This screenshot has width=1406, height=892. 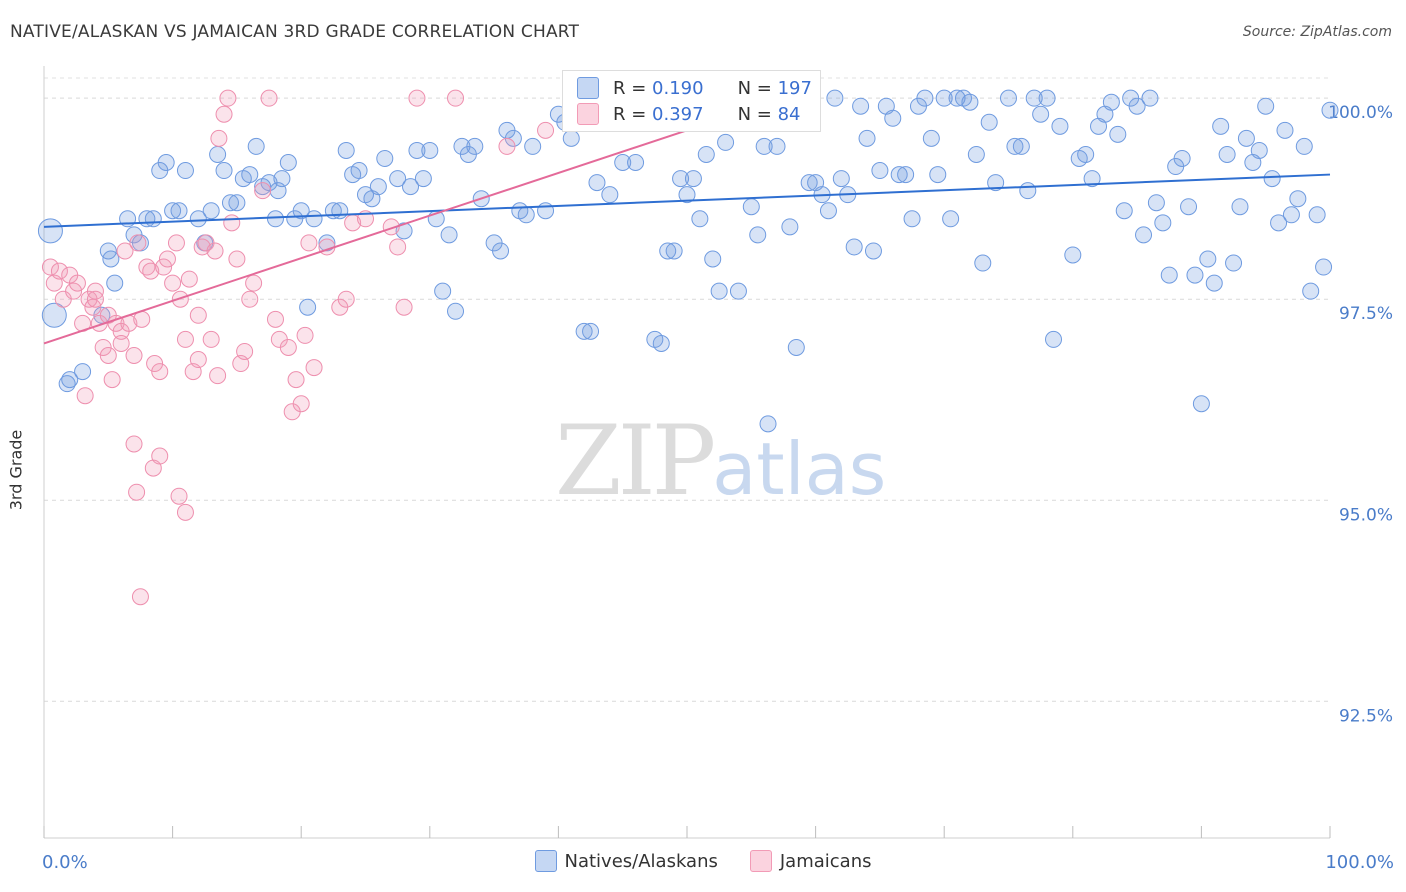 I want to click on watermark: ZIPatlas, so click(x=720, y=461).